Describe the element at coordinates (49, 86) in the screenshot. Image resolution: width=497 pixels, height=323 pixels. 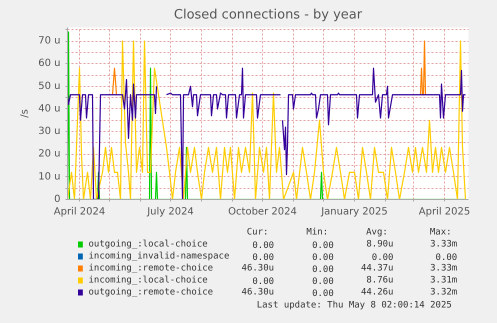
I see `y-tick-label: 50 u` at that location.